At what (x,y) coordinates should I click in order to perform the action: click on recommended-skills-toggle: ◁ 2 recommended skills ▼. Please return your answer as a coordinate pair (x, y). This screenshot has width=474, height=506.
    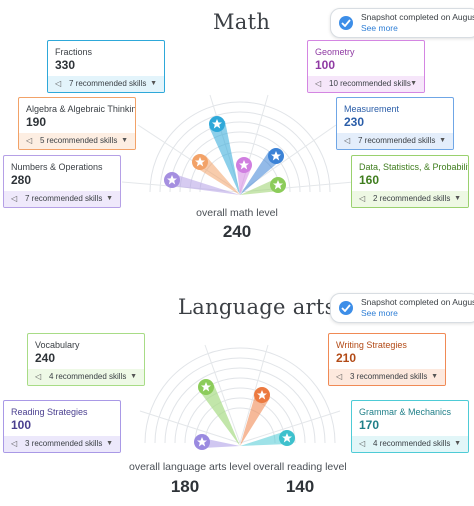
    Looking at the image, I should click on (410, 199).